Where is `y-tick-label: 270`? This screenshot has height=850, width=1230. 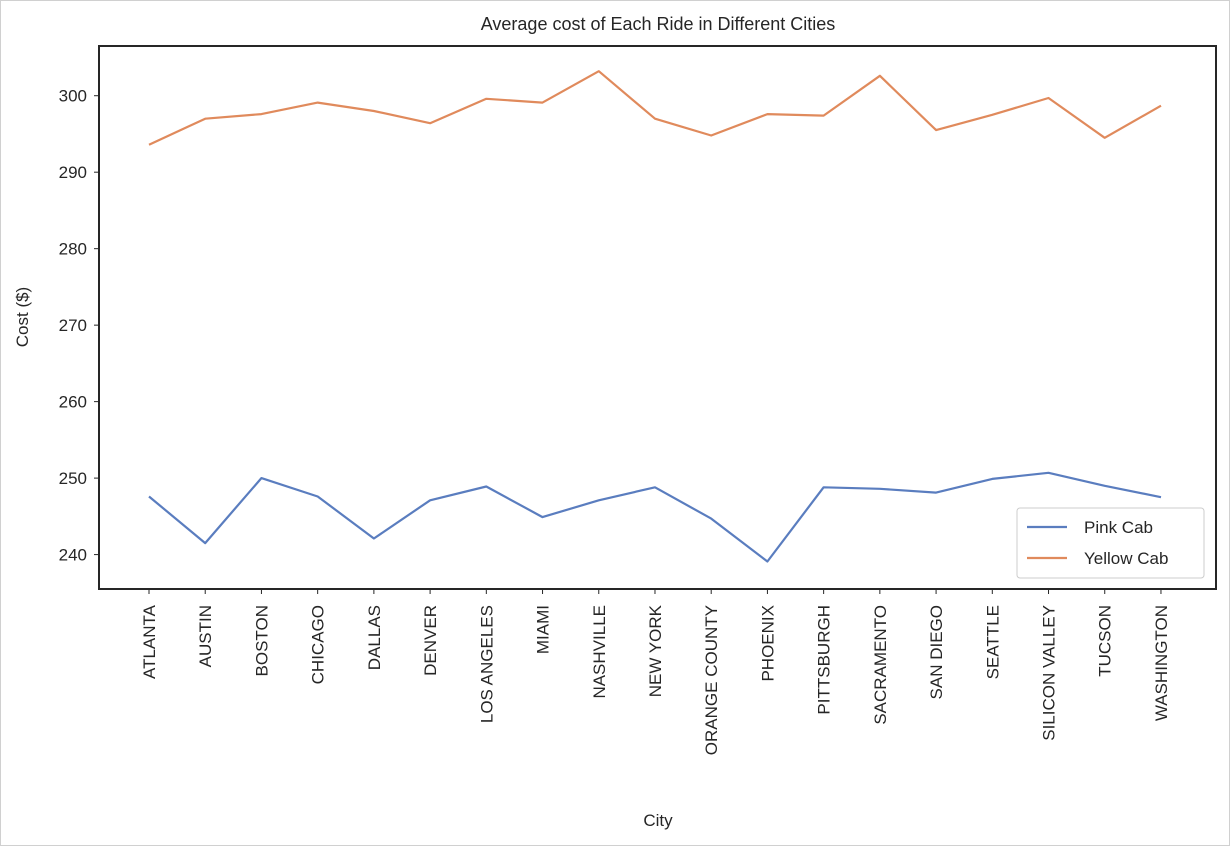 y-tick-label: 270 is located at coordinates (73, 325).